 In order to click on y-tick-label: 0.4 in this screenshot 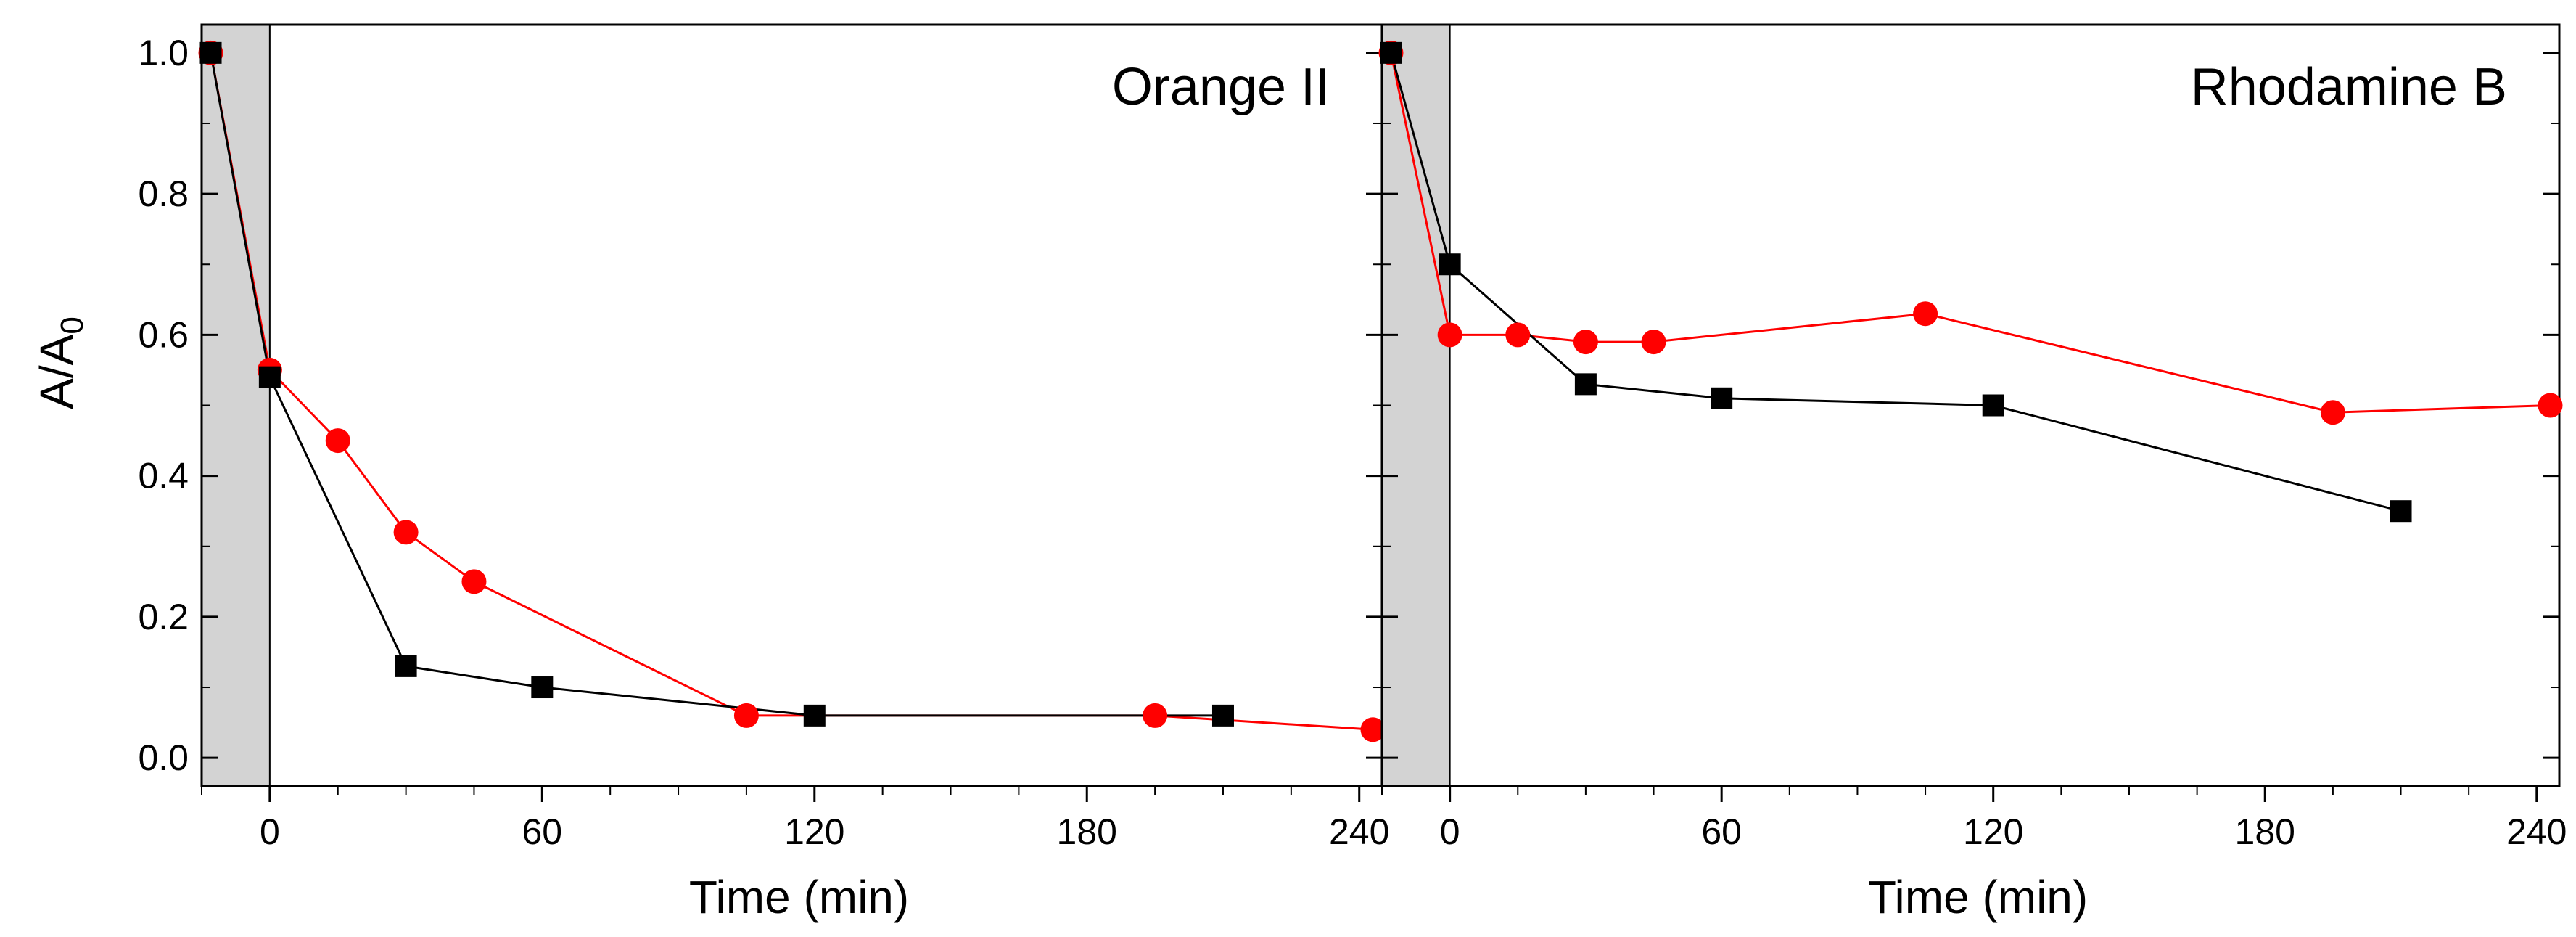, I will do `click(163, 476)`.